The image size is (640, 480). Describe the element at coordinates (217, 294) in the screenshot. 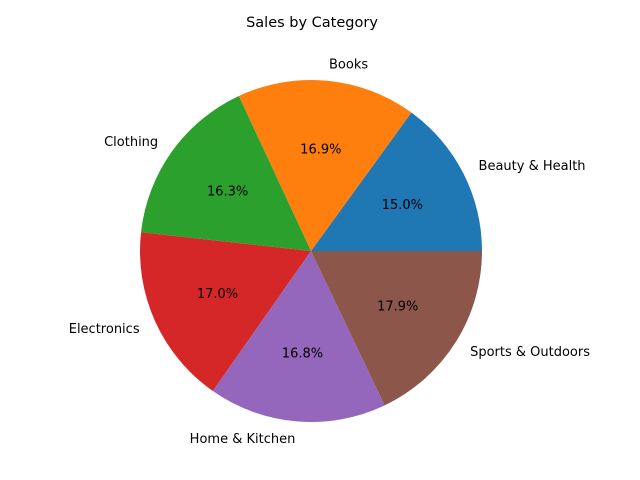

I see `slice-percent-electronics: 17.0%` at that location.